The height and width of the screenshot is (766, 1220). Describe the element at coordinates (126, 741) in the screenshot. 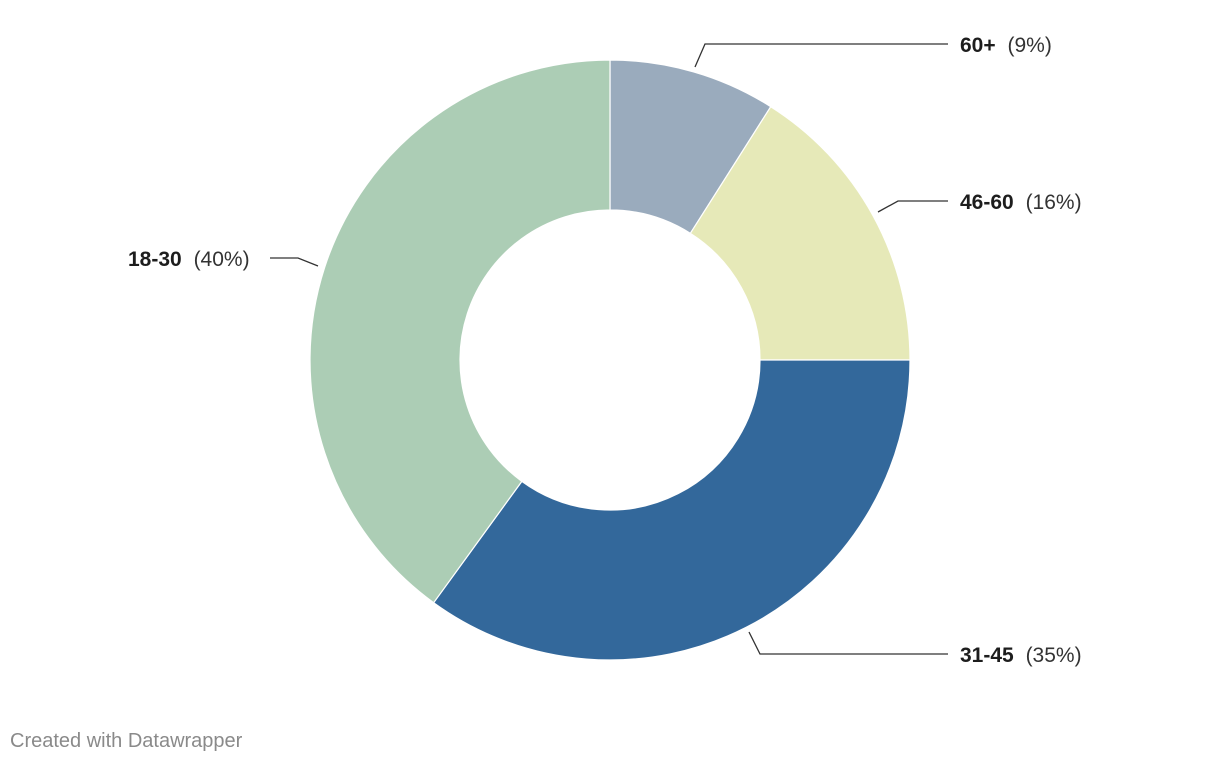

I see `footer-credit: Created with Datawrapper` at that location.